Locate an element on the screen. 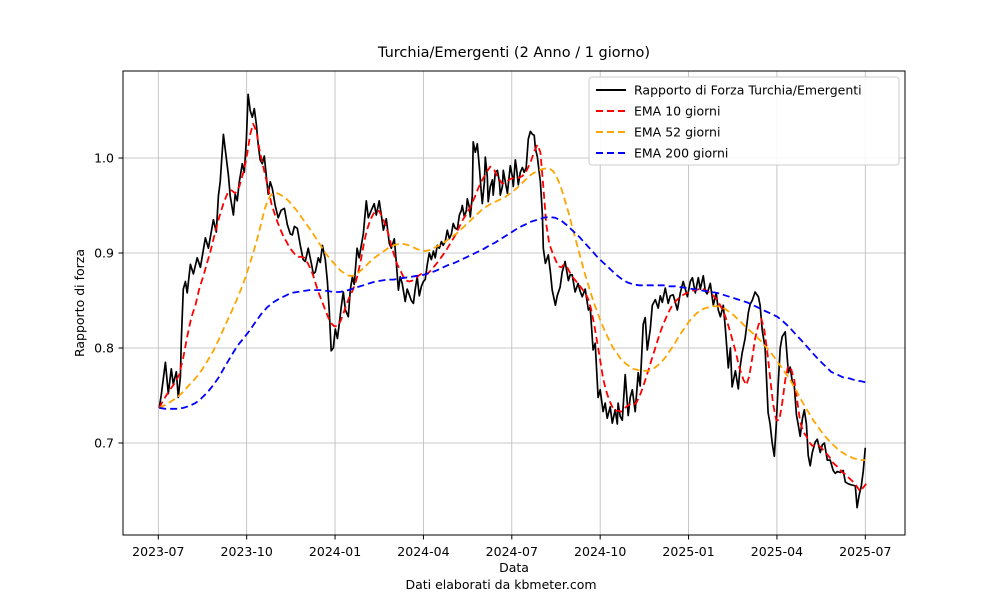 The height and width of the screenshot is (604, 1000). legend-box is located at coordinates (744, 121).